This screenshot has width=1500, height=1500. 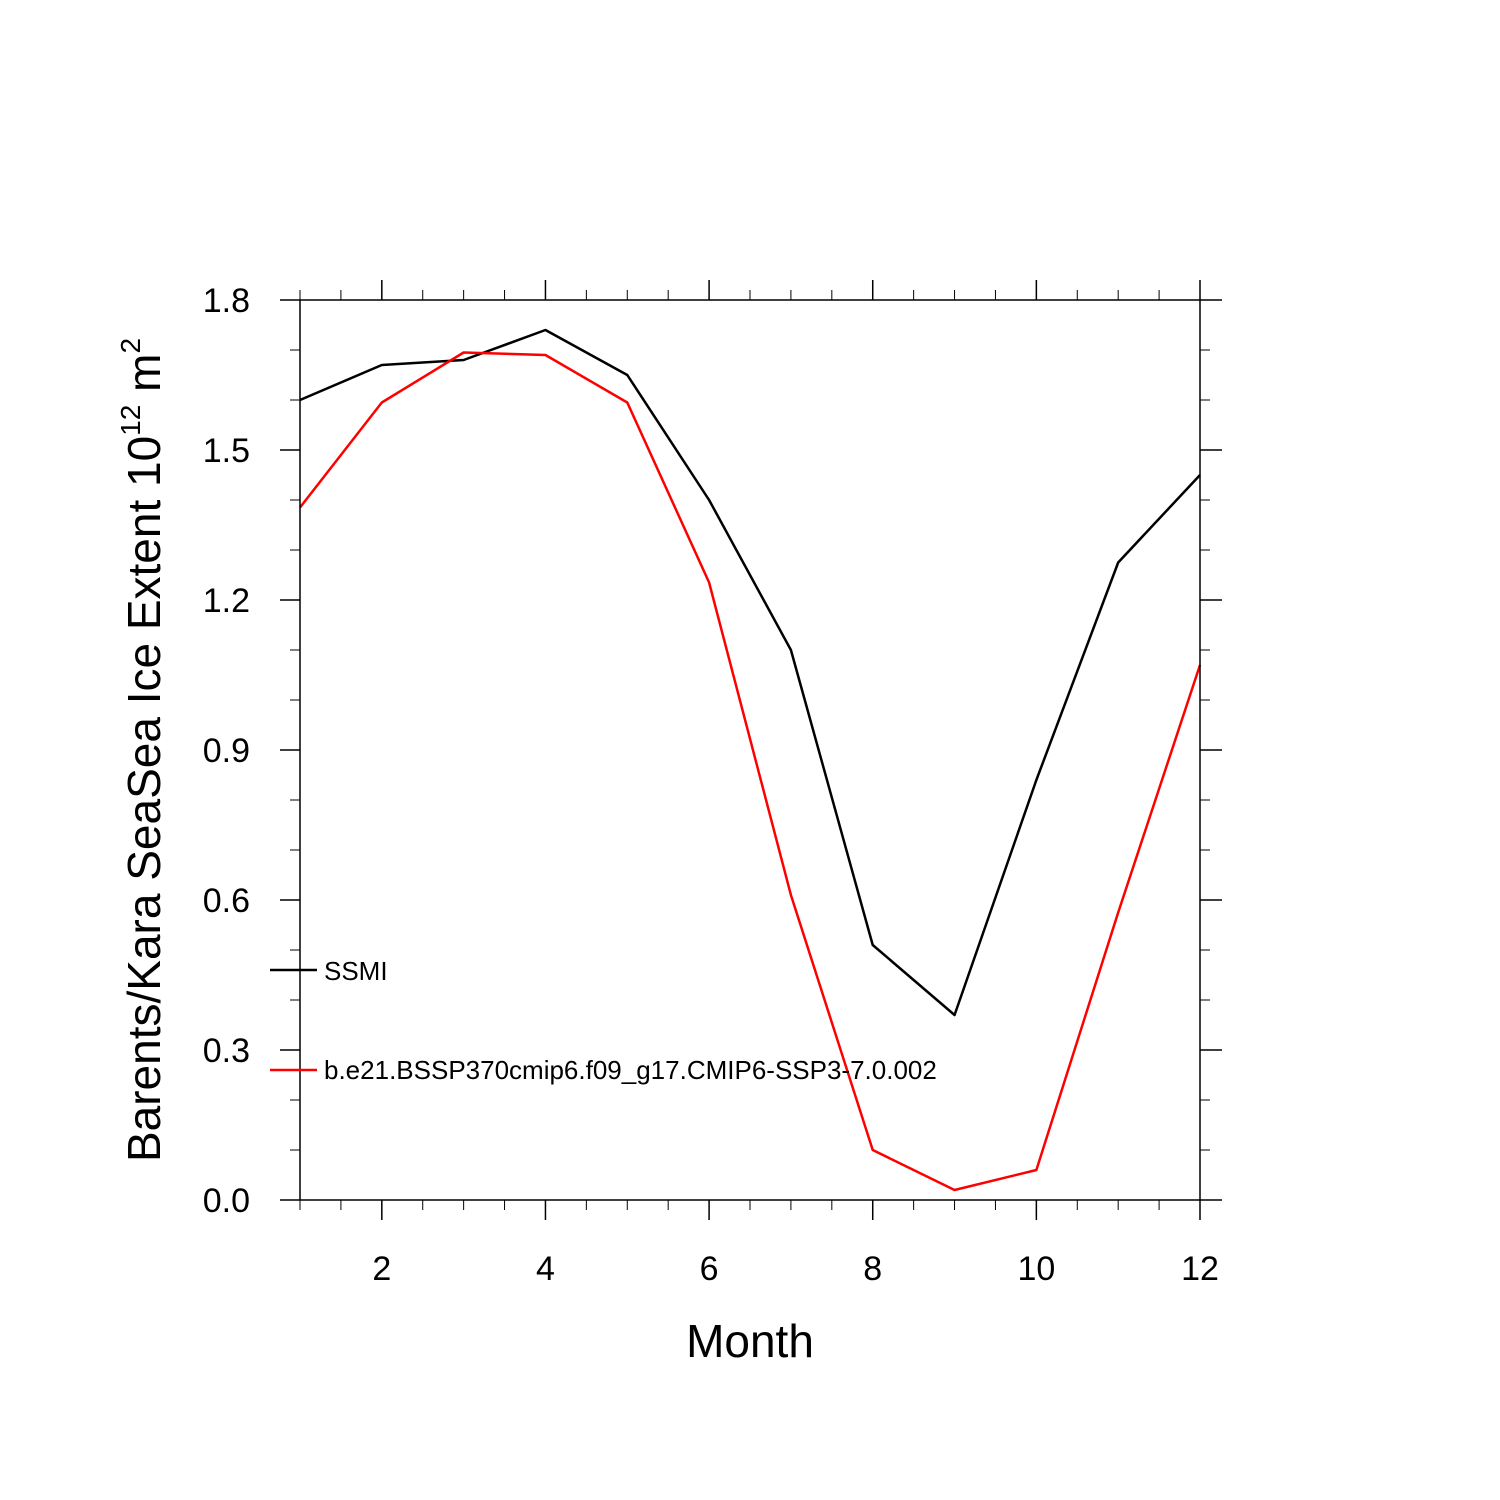 I want to click on y-axis-title-unit-exponent: 2, so click(x=130, y=346).